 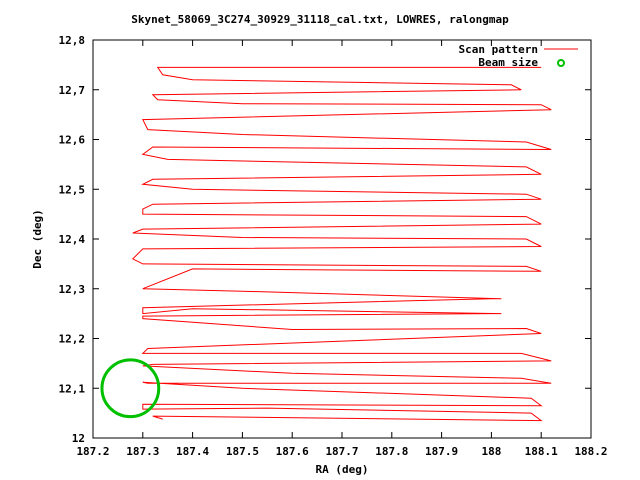 I want to click on x-tick-label: 187.5, so click(x=242, y=451).